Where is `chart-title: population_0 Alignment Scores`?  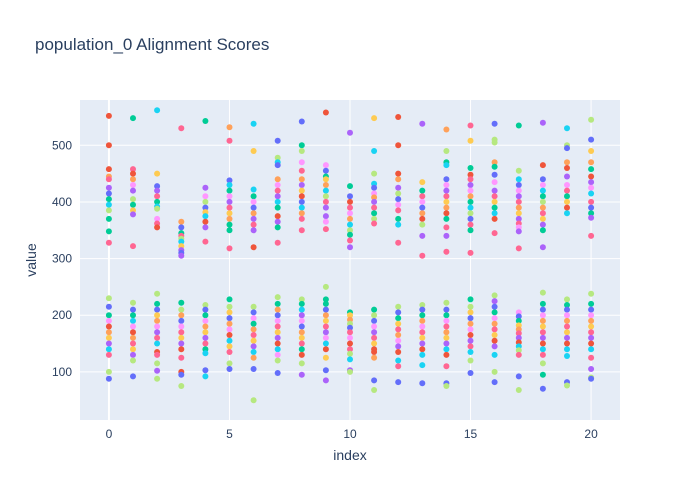 chart-title: population_0 Alignment Scores is located at coordinates (152, 44).